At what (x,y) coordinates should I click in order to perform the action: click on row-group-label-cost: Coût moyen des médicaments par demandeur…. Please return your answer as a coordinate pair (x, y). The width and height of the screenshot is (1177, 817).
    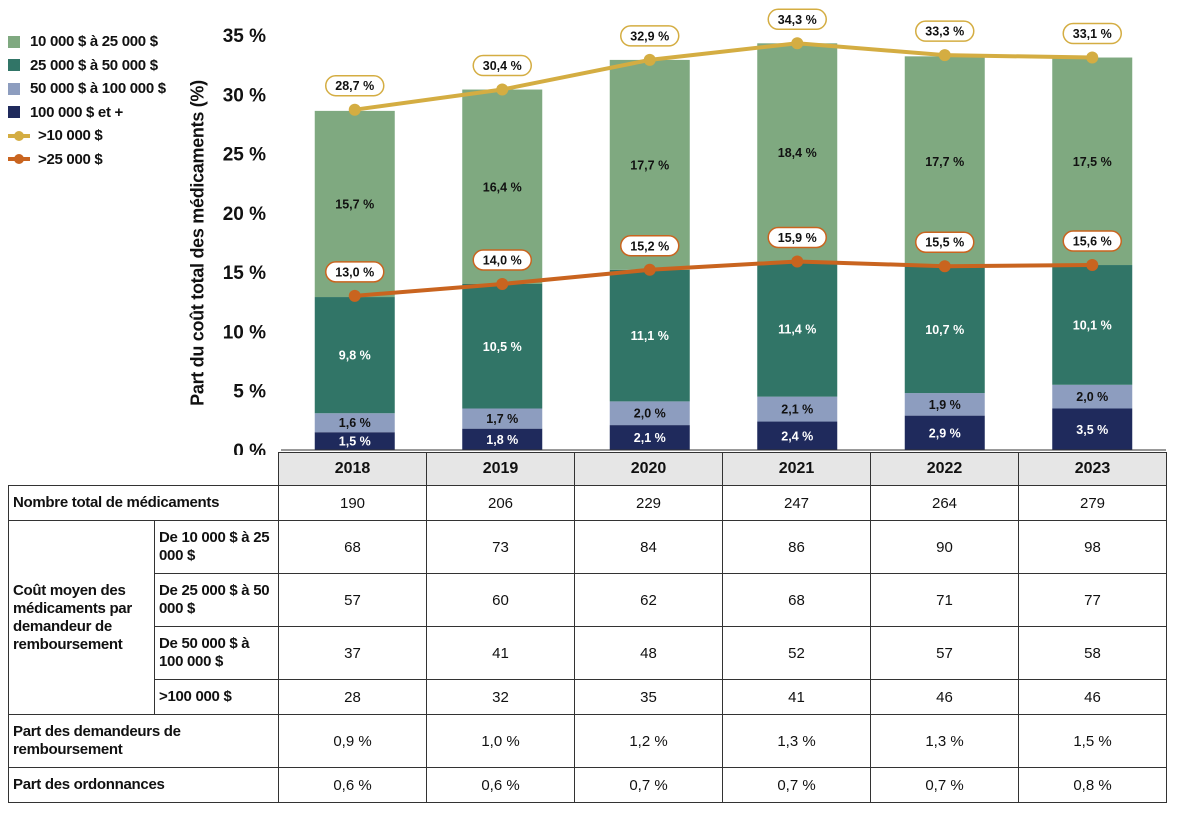
    Looking at the image, I should click on (81, 617).